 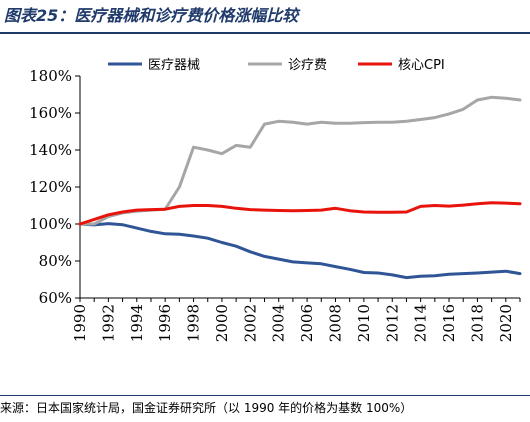 What do you see at coordinates (206, 408) in the screenshot?
I see `figure-source: 来源：日本国家统计局，国金证券研究所（以 1990 年的价格为基数 100%）` at bounding box center [206, 408].